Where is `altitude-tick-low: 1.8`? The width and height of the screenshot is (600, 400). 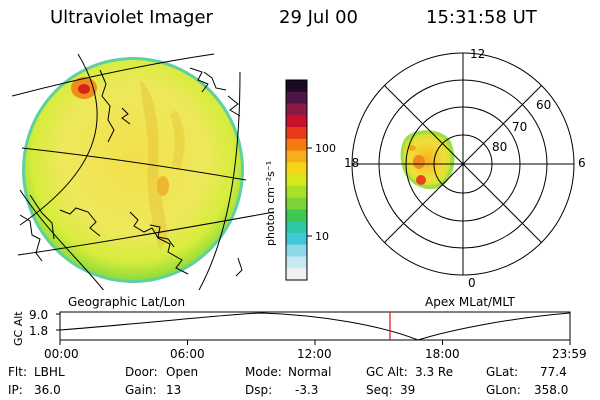 altitude-tick-low: 1.8 is located at coordinates (39, 331).